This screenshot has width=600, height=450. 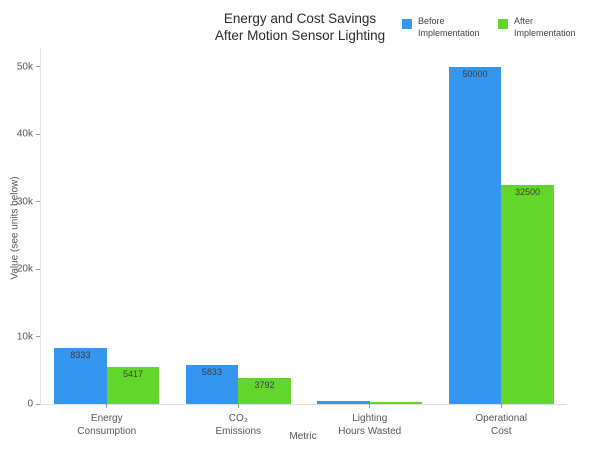 I want to click on y-tick-label: 50k, so click(x=24, y=66).